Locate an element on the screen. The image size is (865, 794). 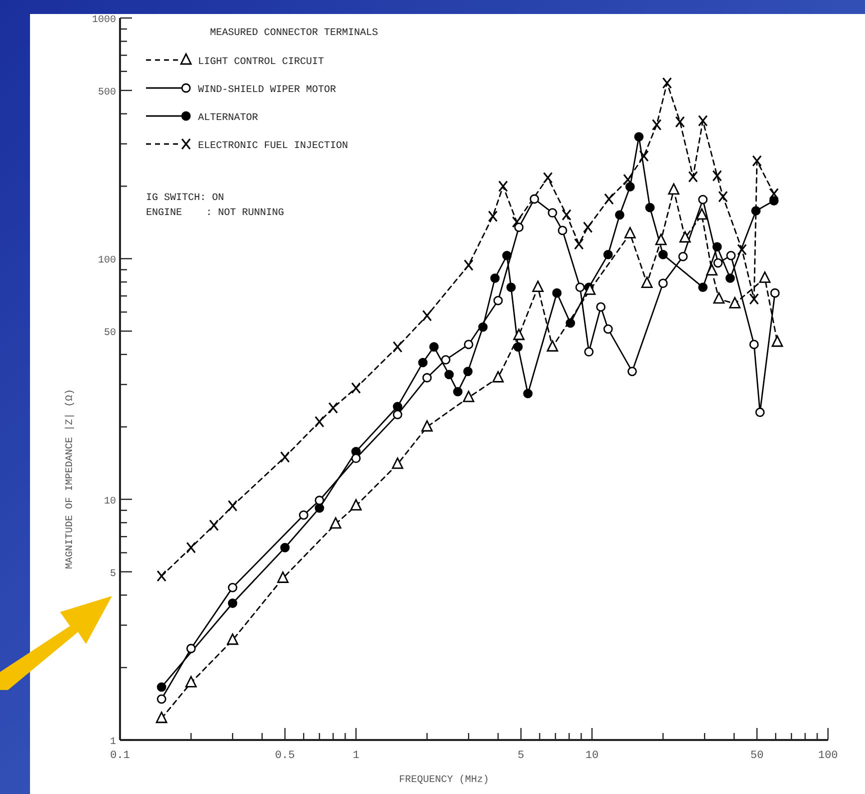
y-tick-label: 1000 is located at coordinates (104, 20).